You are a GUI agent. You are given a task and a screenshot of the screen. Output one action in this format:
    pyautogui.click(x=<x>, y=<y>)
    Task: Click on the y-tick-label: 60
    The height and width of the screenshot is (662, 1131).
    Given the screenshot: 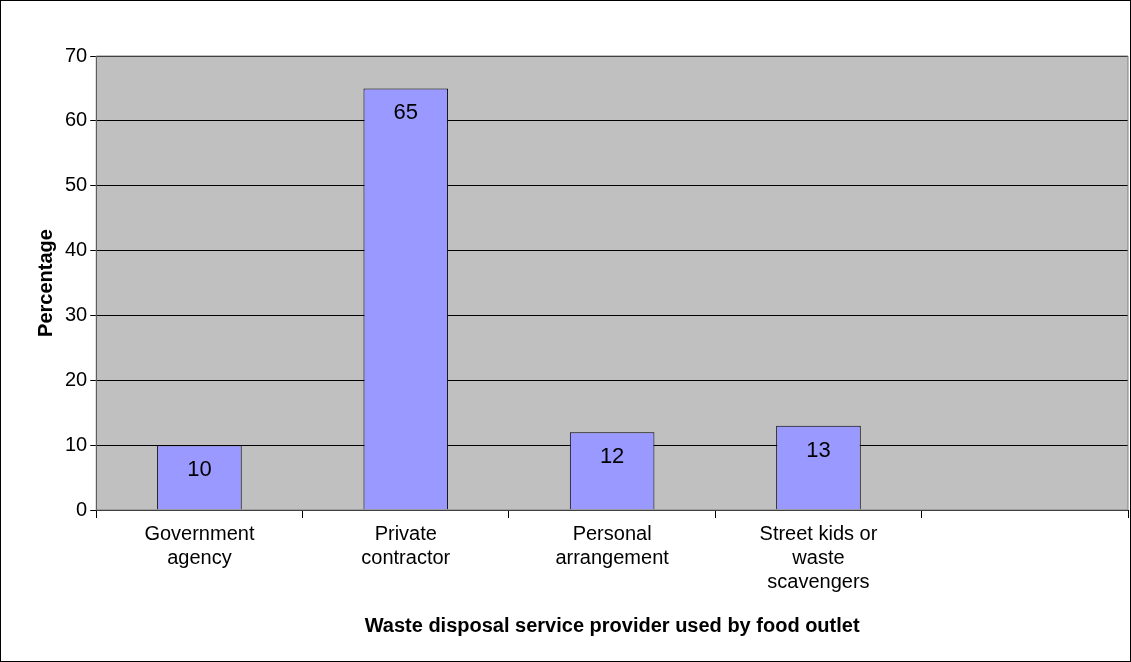 What is the action you would take?
    pyautogui.click(x=76, y=119)
    